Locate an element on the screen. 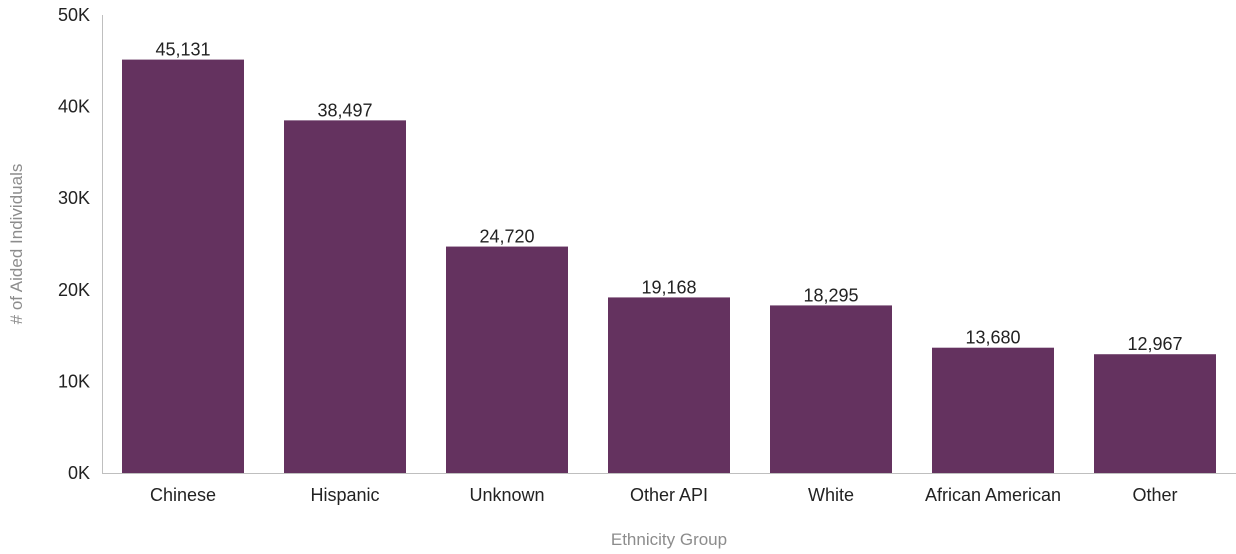 The width and height of the screenshot is (1236, 554). bar-value-label: 45,131 is located at coordinates (182, 50).